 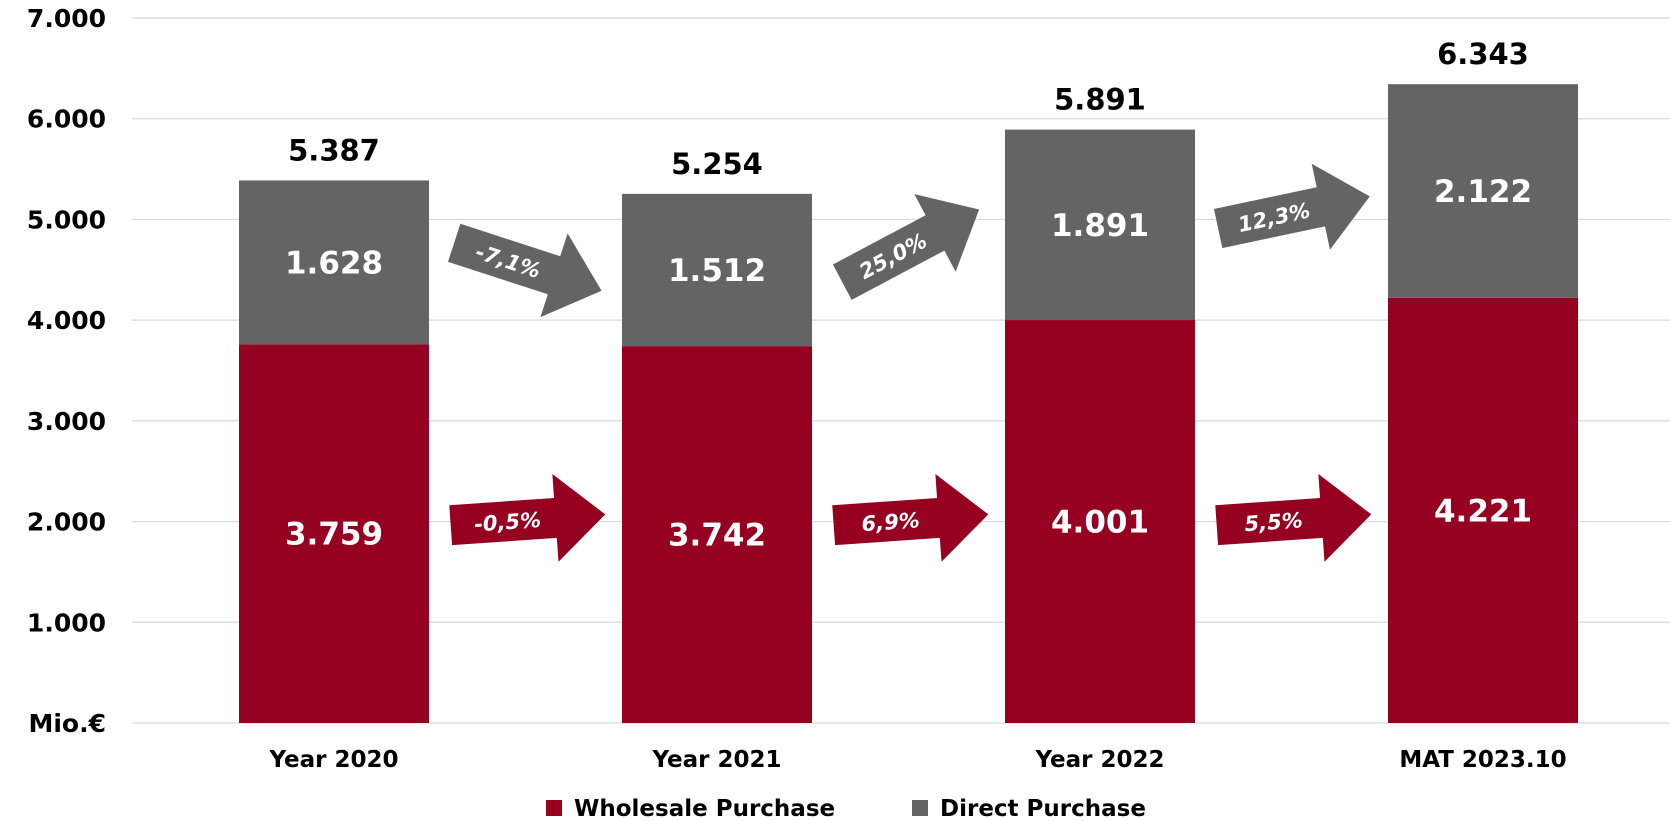 I want to click on legend-swatch-direct, so click(x=920, y=808).